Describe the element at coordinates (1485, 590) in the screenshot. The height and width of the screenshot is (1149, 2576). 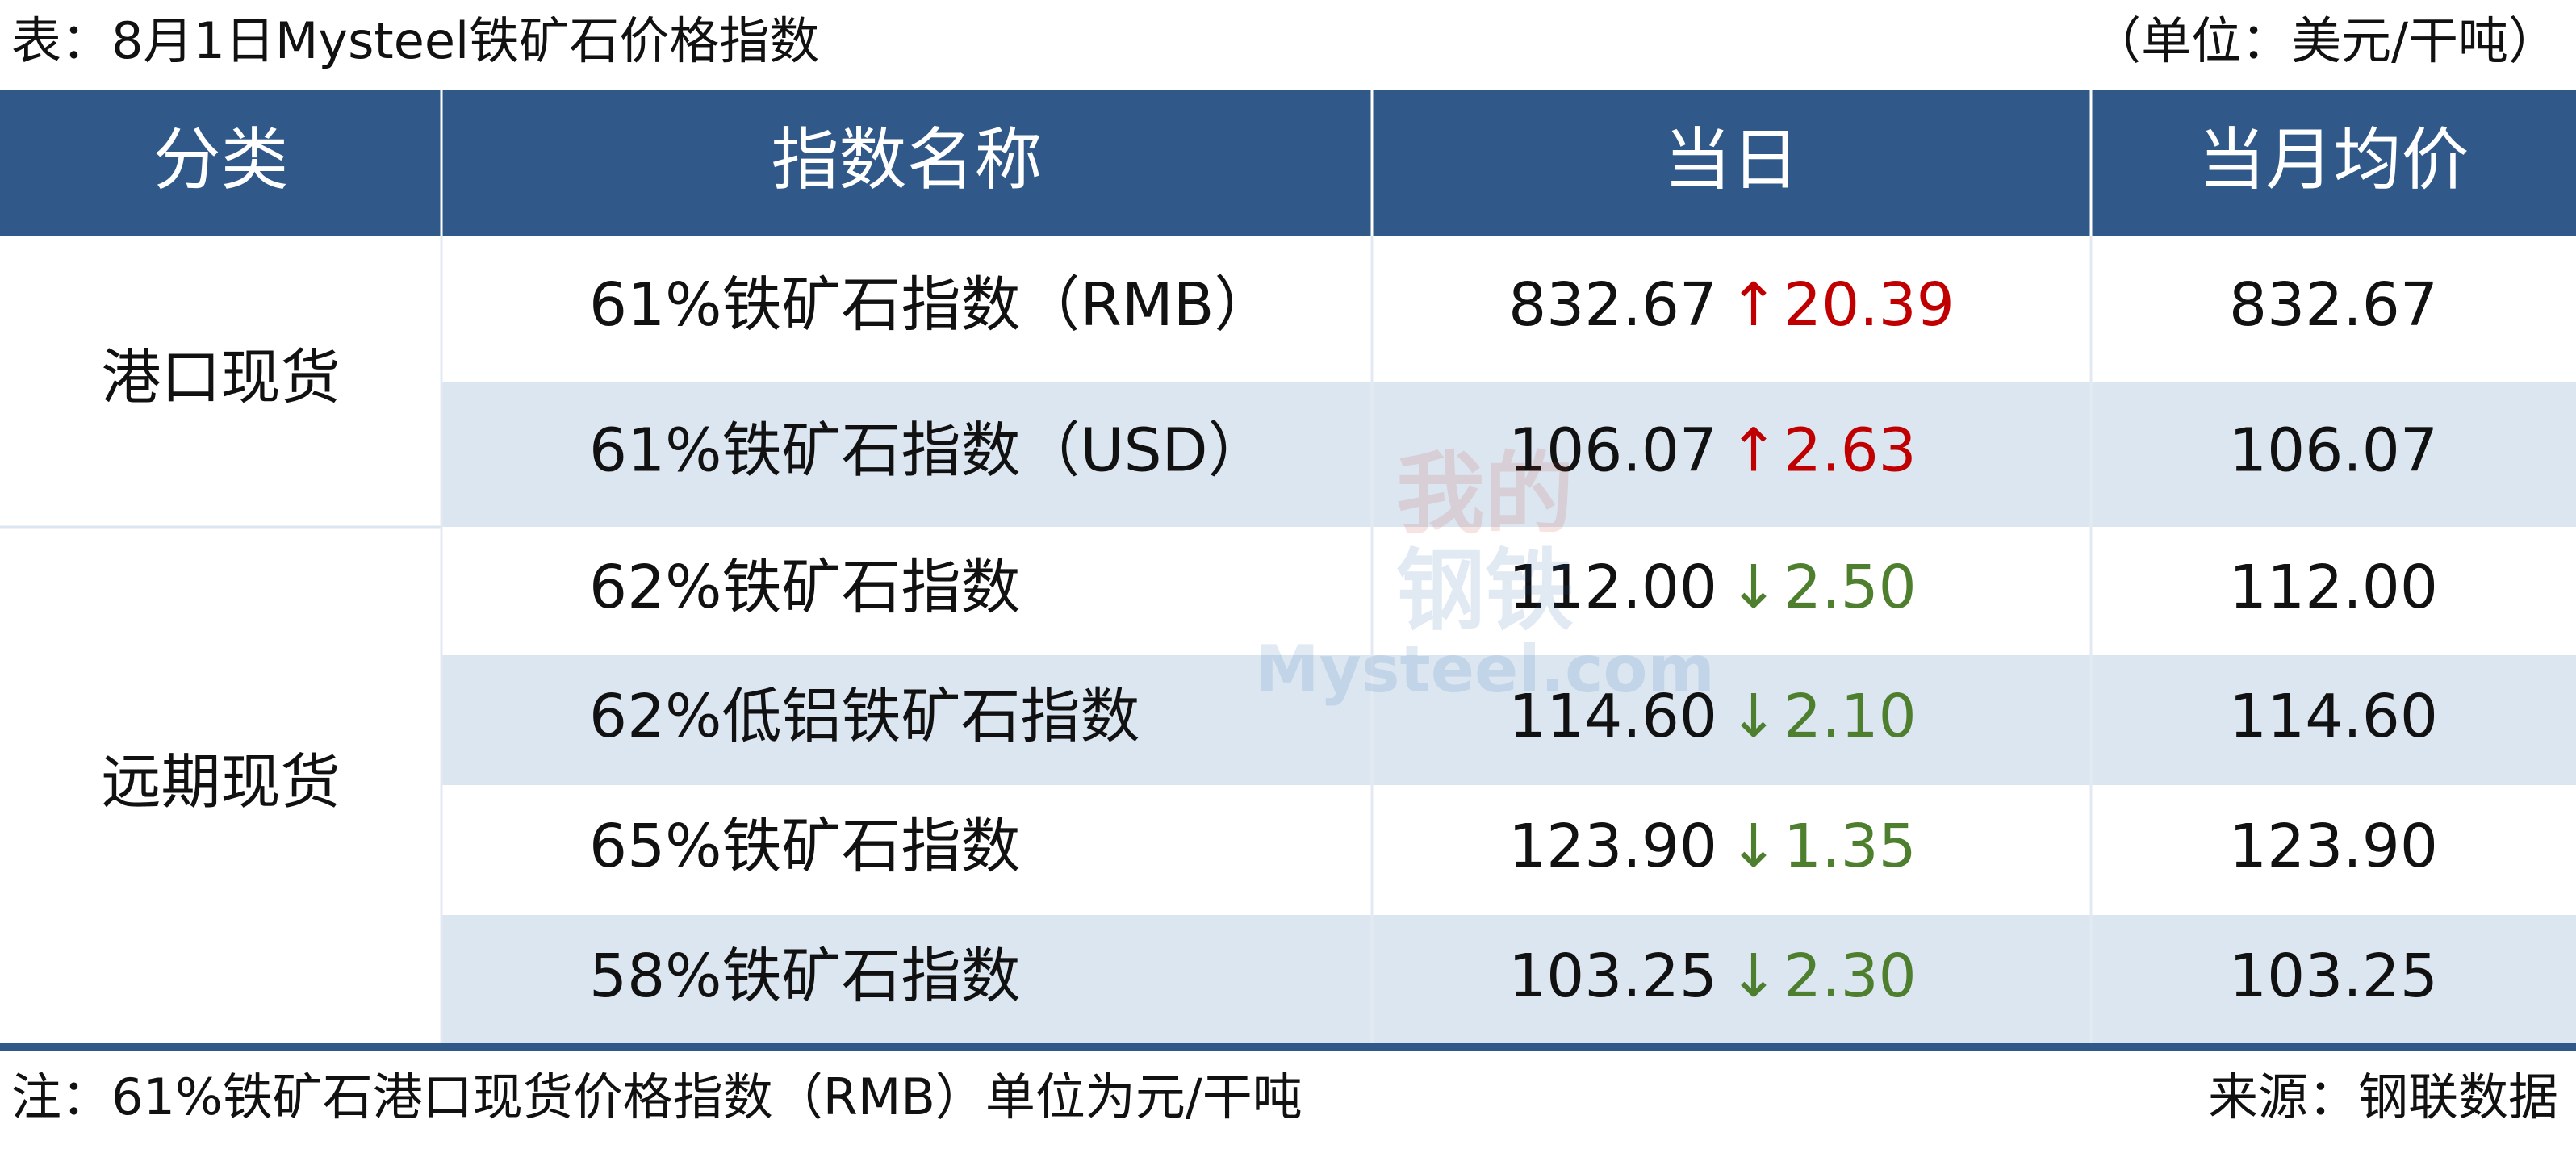
I see `watermark-text: 钢铁` at that location.